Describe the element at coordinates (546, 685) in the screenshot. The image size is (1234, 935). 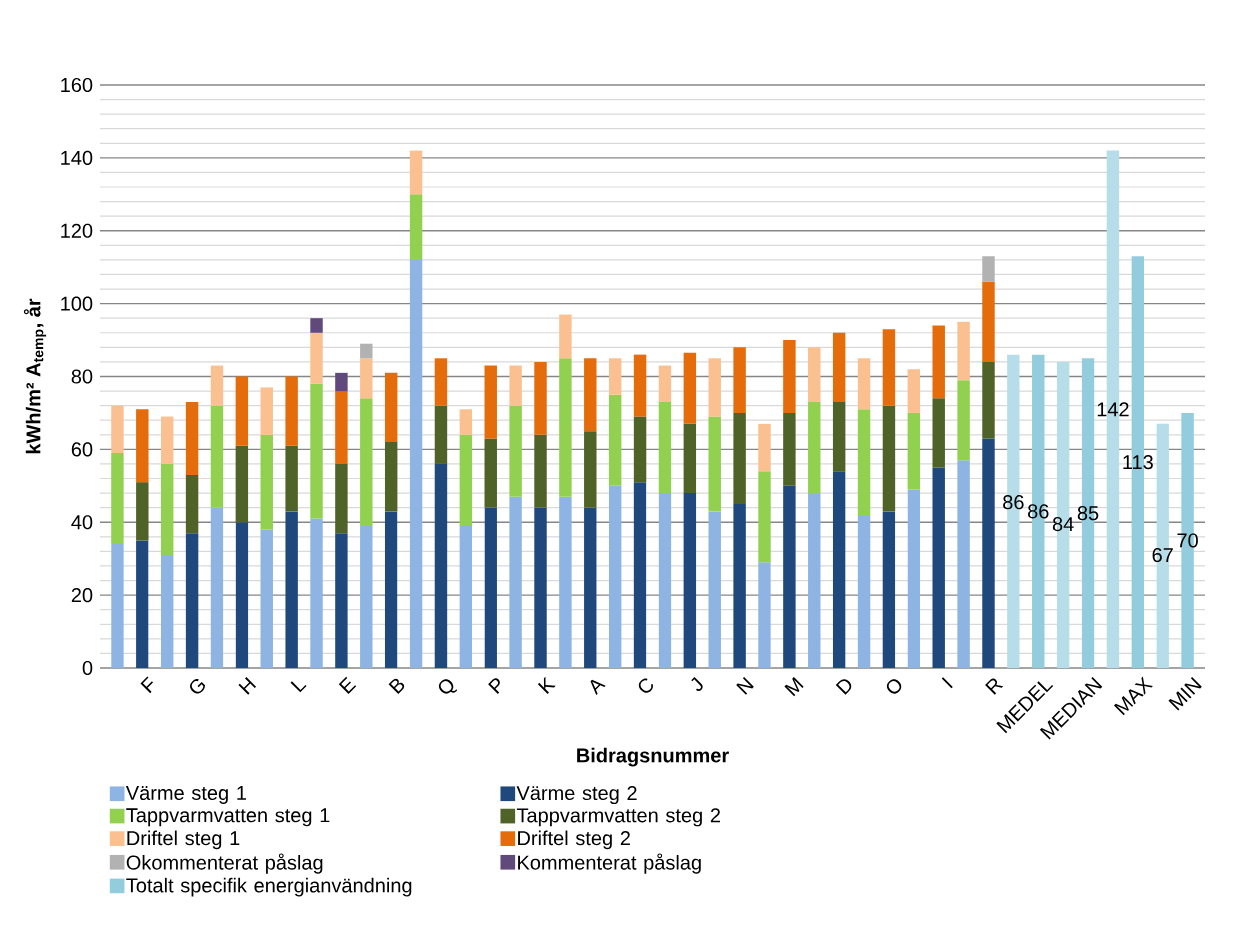
I see `x-tick-label: K` at that location.